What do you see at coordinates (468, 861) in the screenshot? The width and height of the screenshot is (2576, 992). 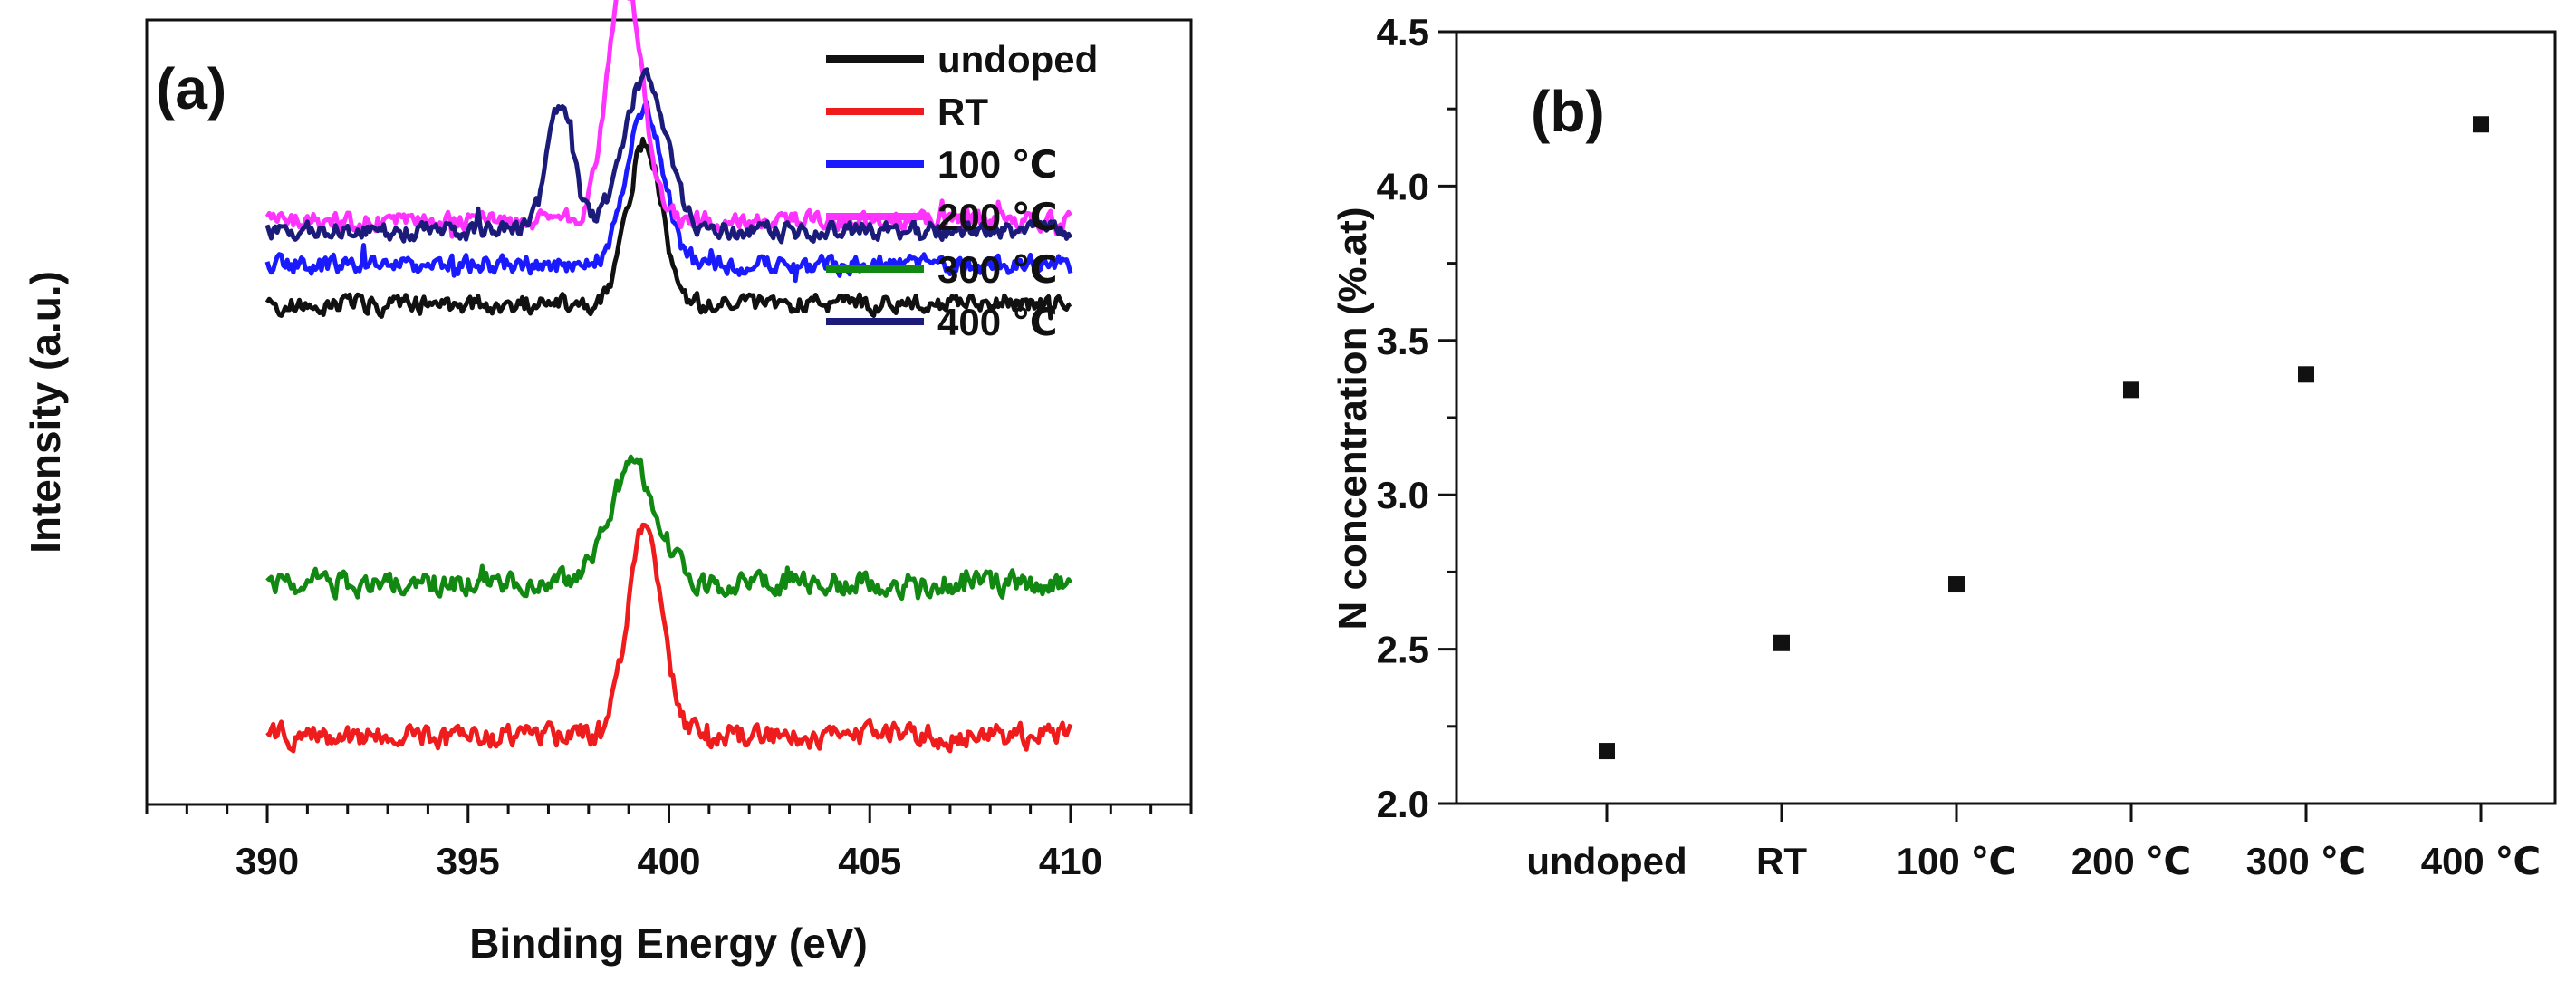 I see `panel-a-x-tick-label: 395` at bounding box center [468, 861].